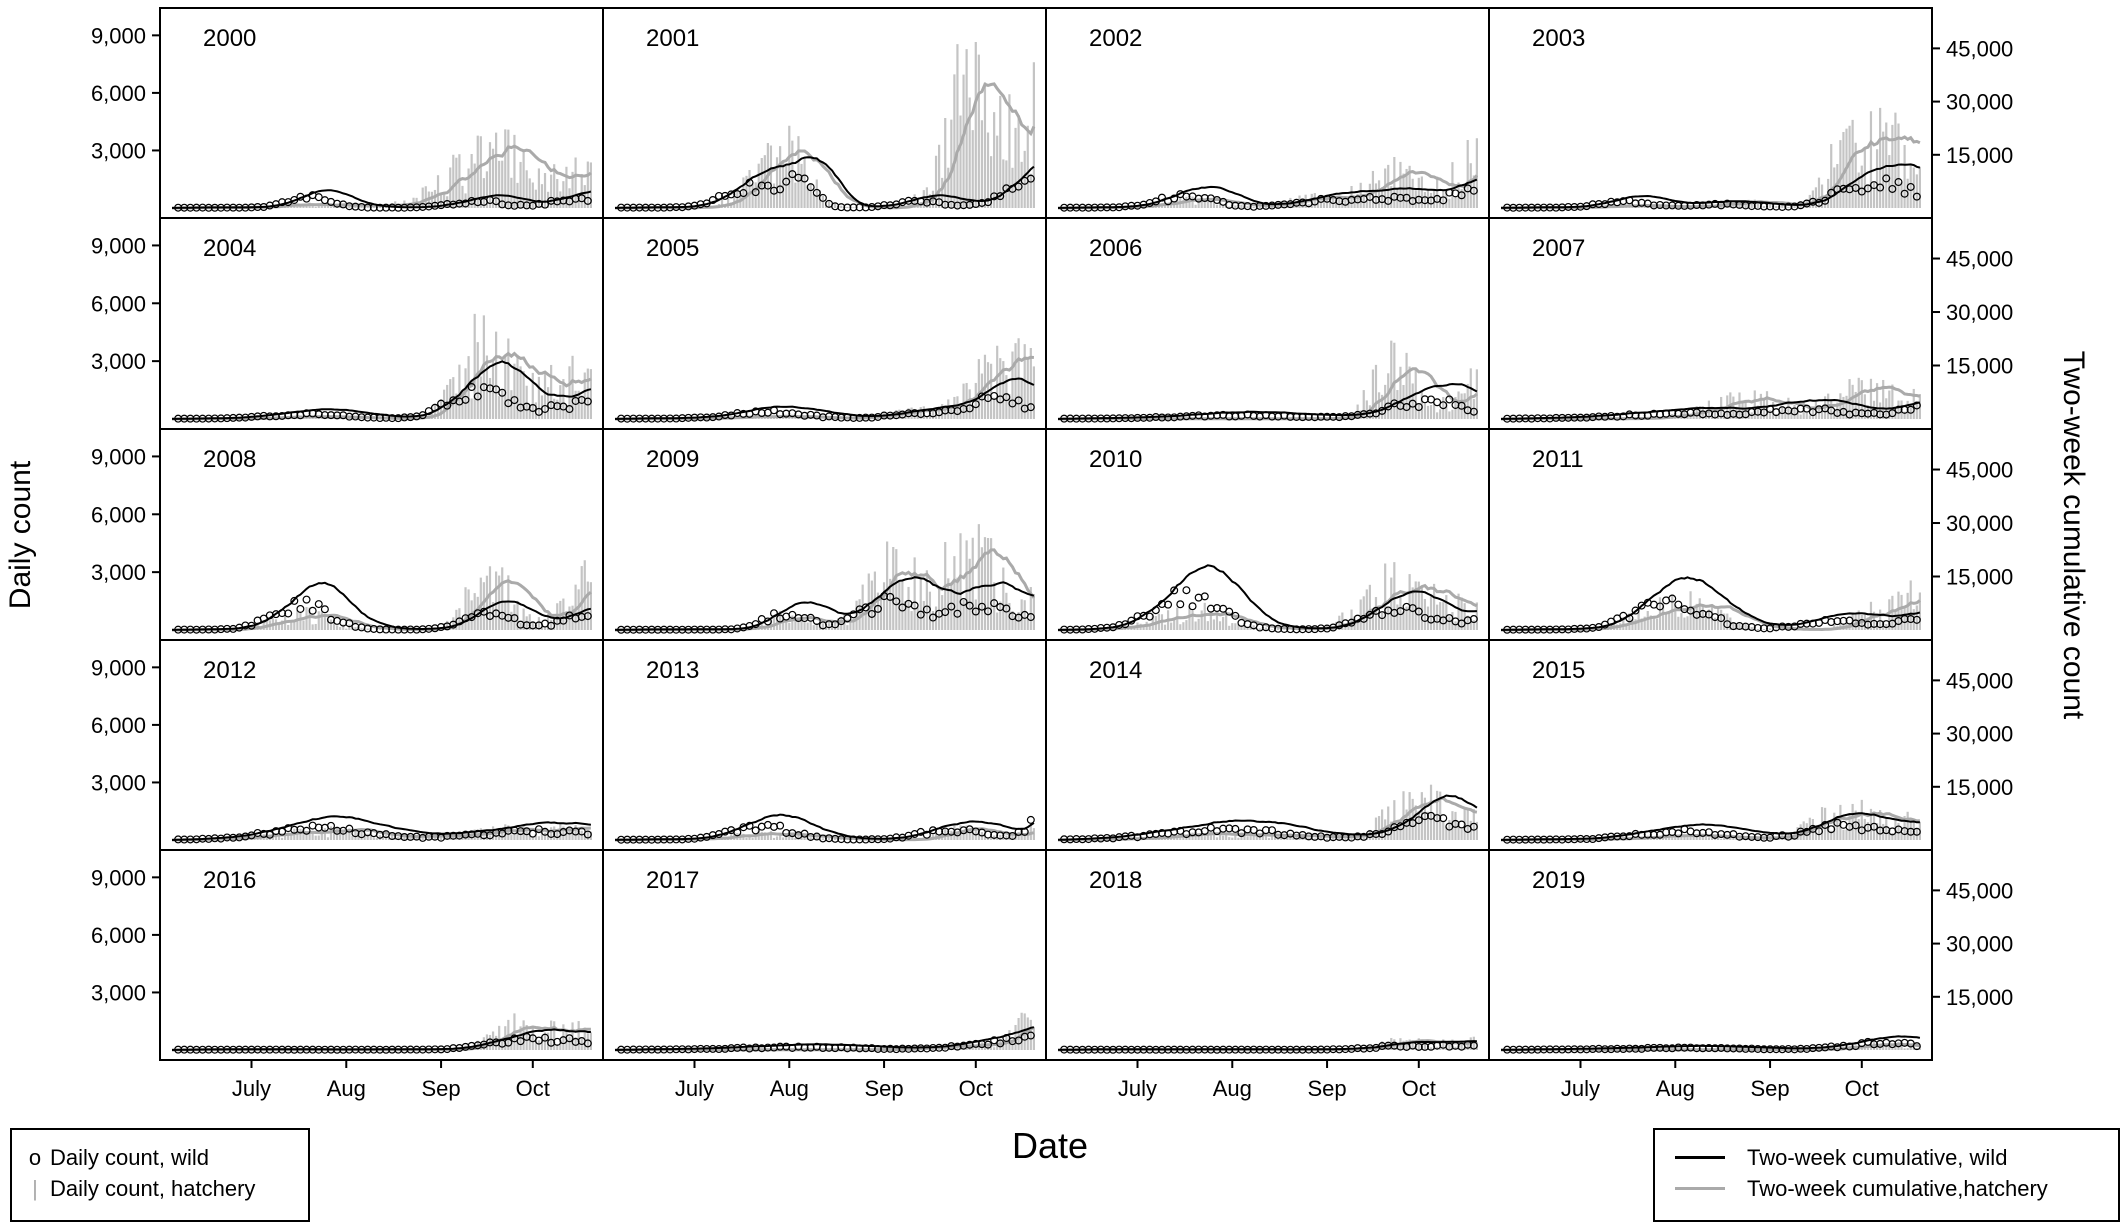  I want to click on x-tick-label: Oct, so click(533, 1088).